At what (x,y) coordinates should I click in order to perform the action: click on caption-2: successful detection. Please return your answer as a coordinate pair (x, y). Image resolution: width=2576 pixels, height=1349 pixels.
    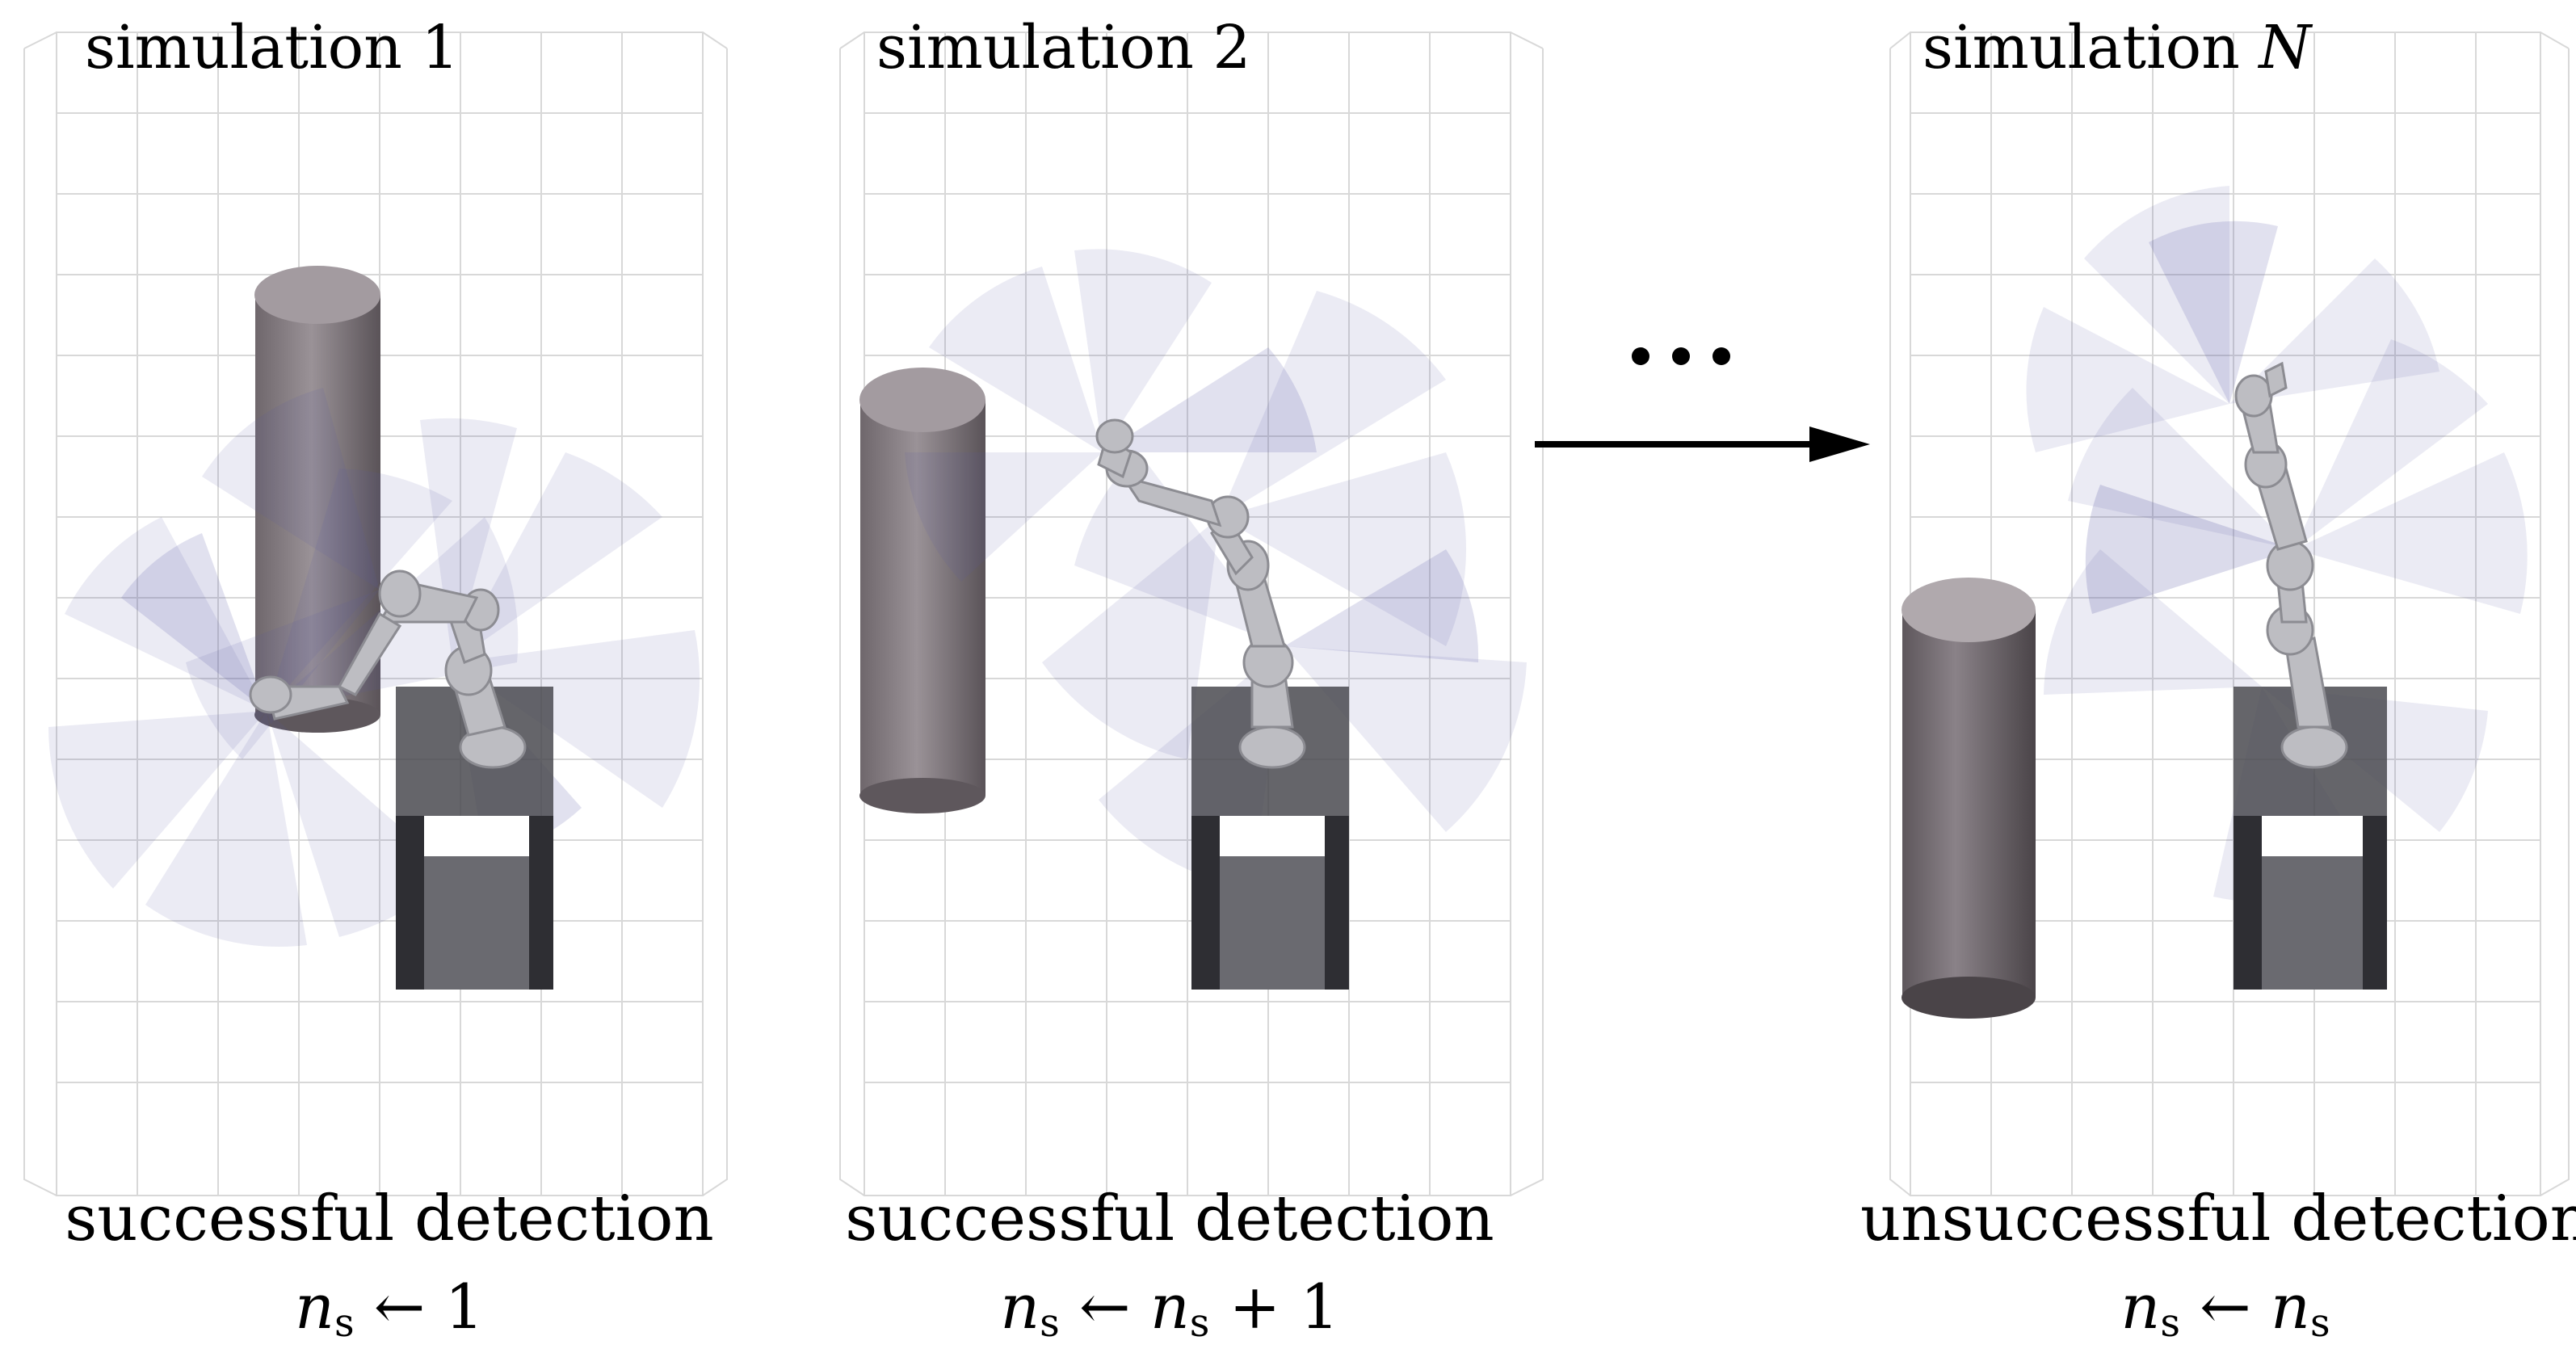
    Looking at the image, I should click on (1170, 1219).